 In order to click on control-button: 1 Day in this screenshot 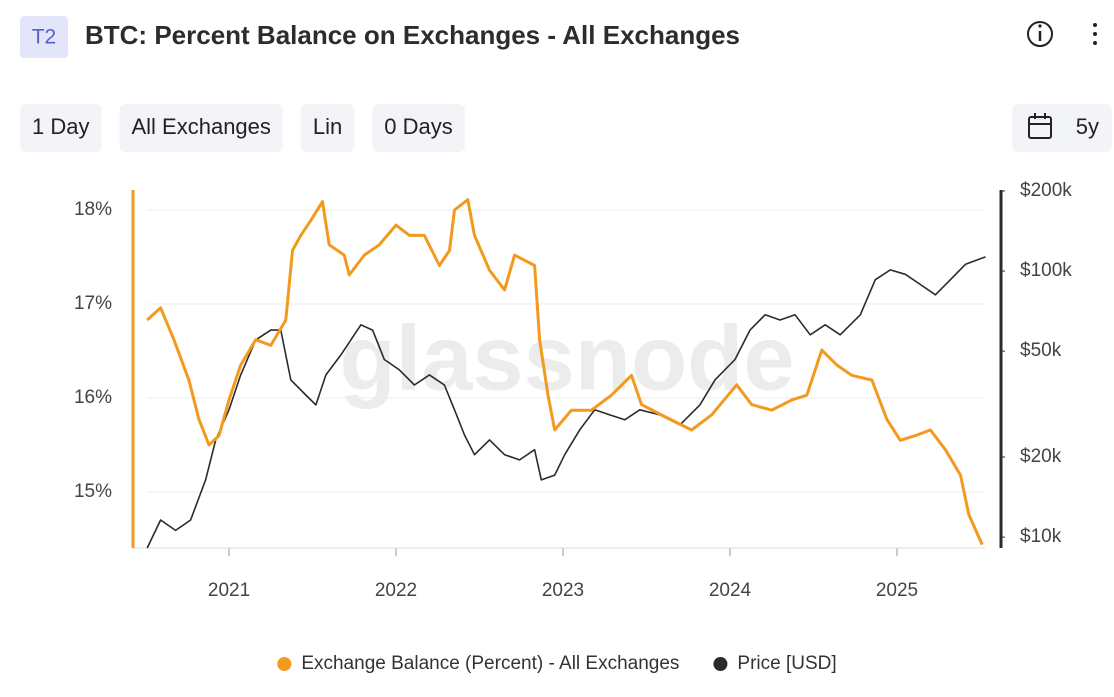, I will do `click(61, 128)`.